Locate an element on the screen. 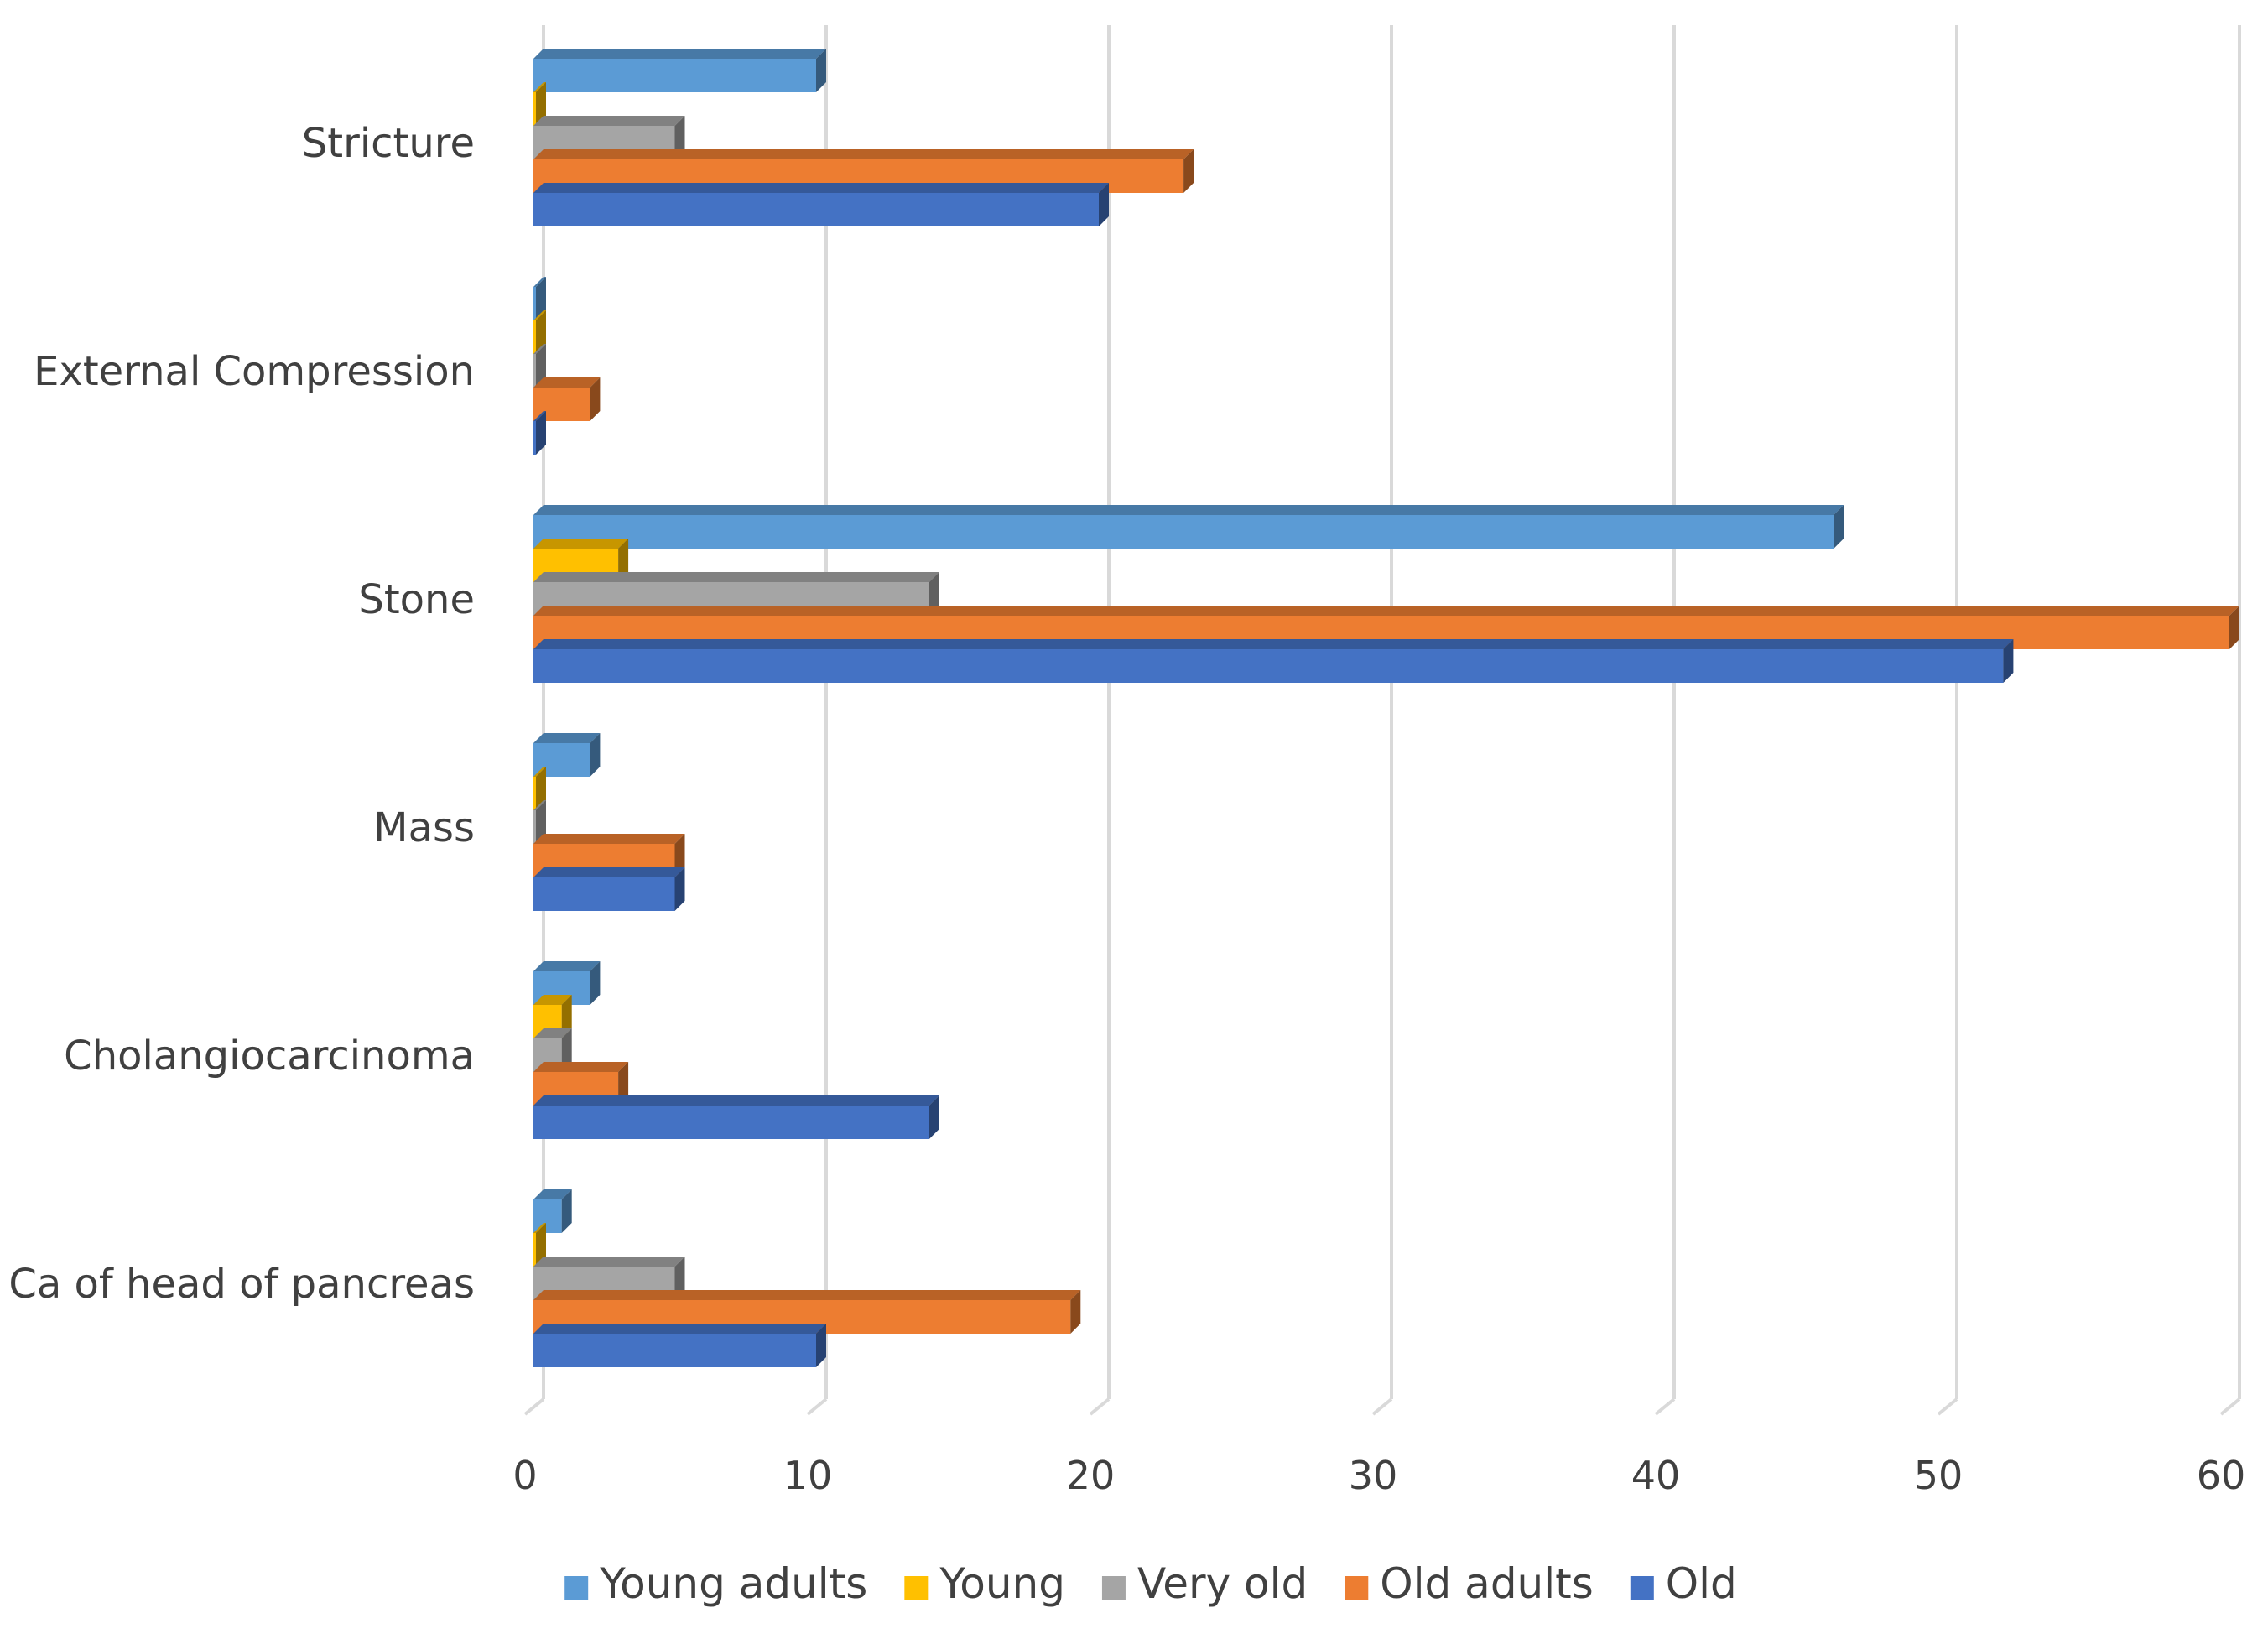  value-axis-tick-labels: 0 10 20 30 40 50 60 is located at coordinates (1378, 1476).